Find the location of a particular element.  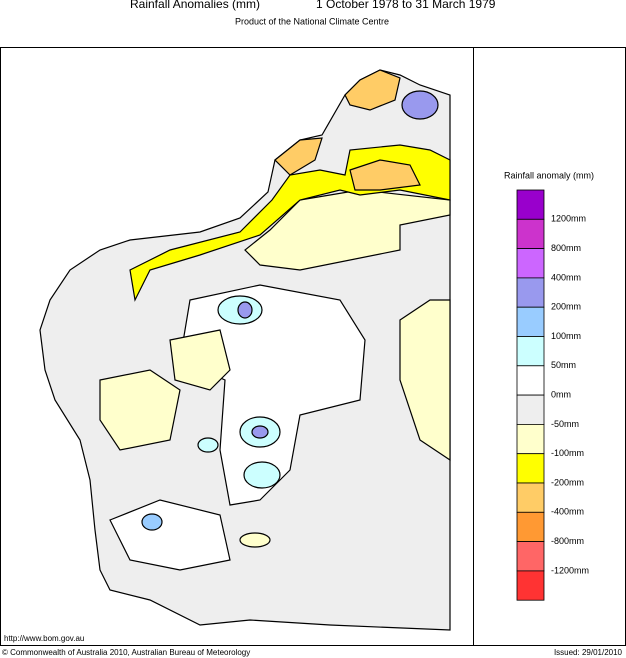

legend-label: 1200mm is located at coordinates (568, 219).